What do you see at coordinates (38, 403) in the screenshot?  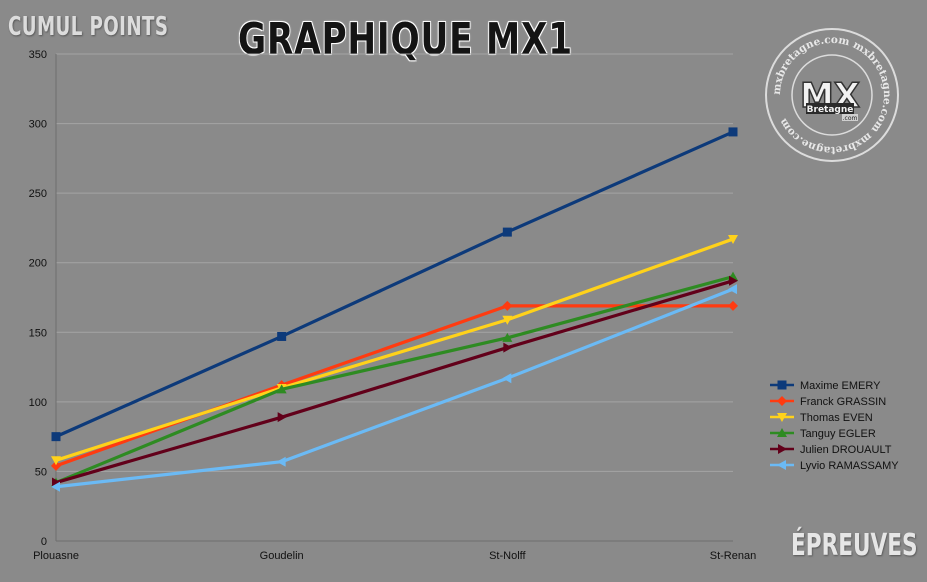 I see `y-tick-label: 100` at bounding box center [38, 403].